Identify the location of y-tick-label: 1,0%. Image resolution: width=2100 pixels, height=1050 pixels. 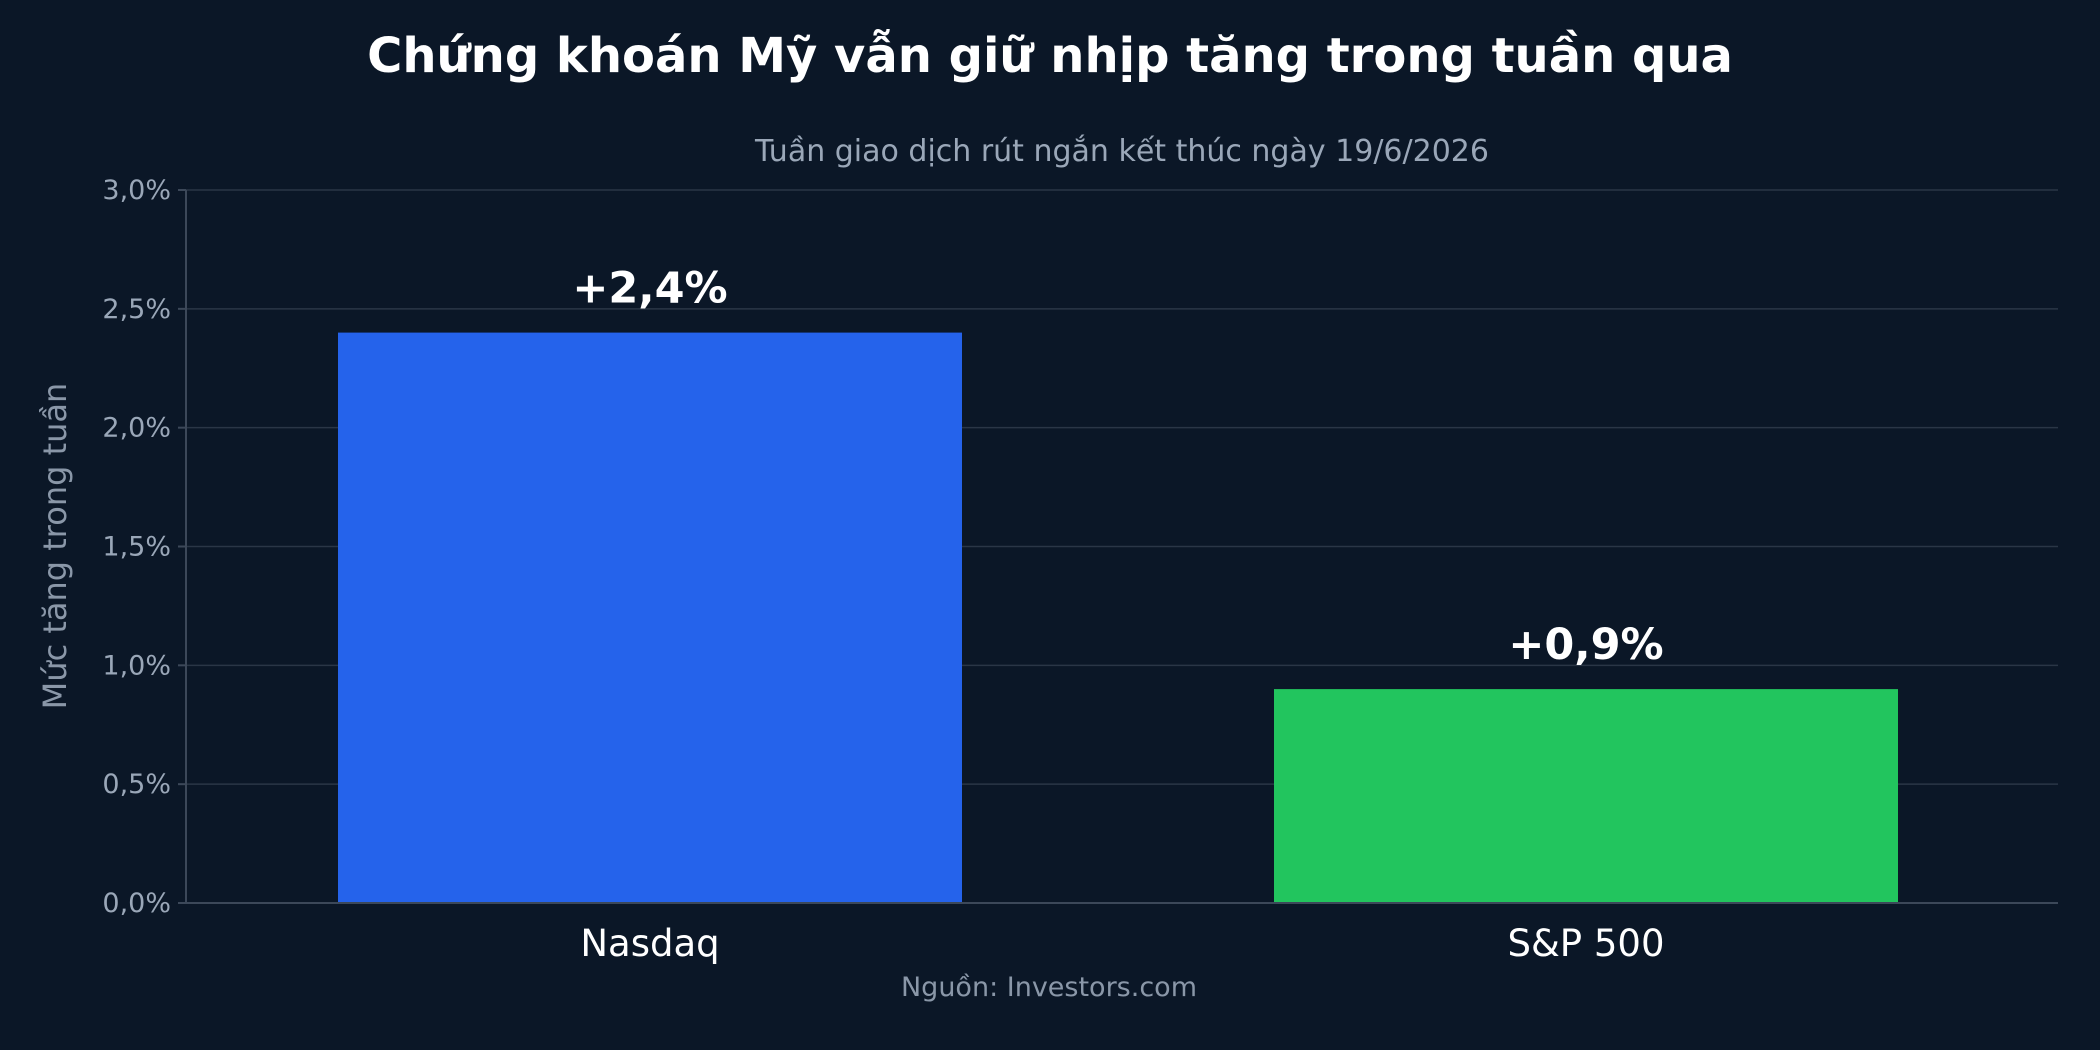
(136, 665).